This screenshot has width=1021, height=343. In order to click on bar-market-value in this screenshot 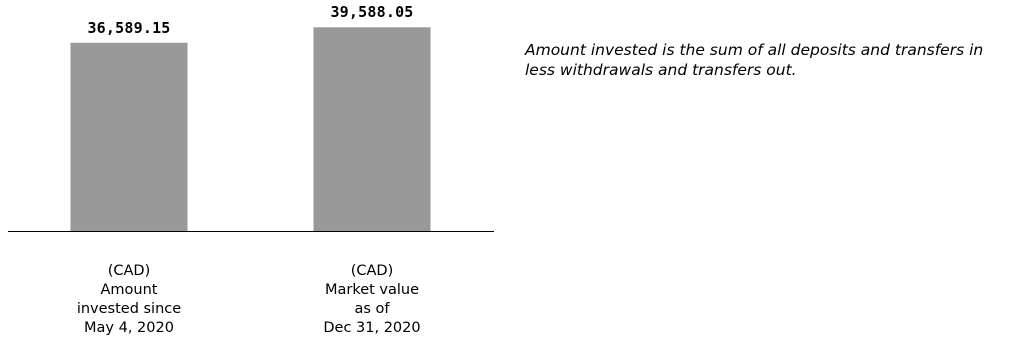, I will do `click(372, 129)`.